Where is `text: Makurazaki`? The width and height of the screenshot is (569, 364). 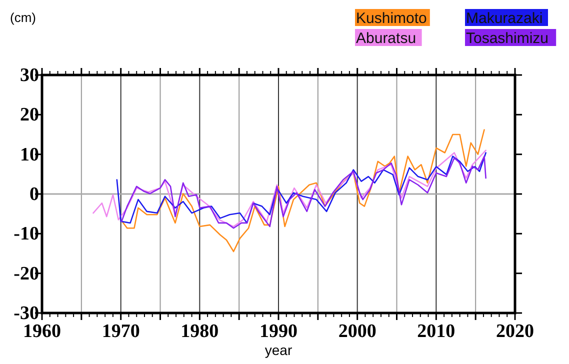
text: Makurazaki is located at coordinates (504, 18).